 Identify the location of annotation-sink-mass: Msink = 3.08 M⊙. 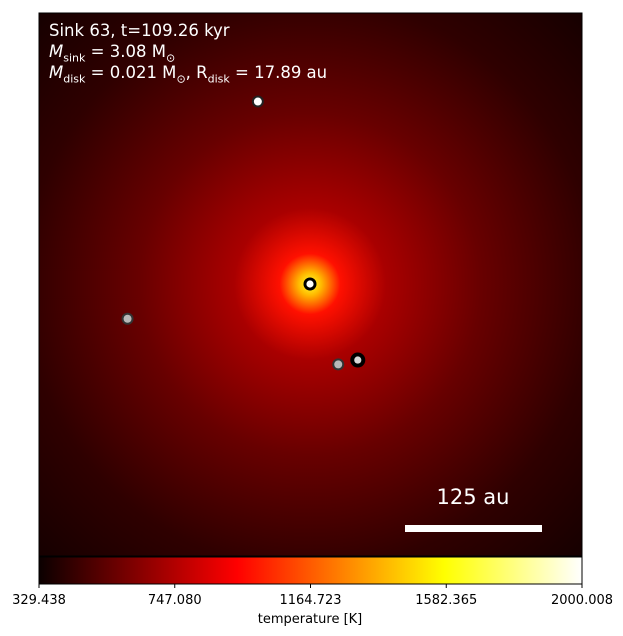
(112, 53).